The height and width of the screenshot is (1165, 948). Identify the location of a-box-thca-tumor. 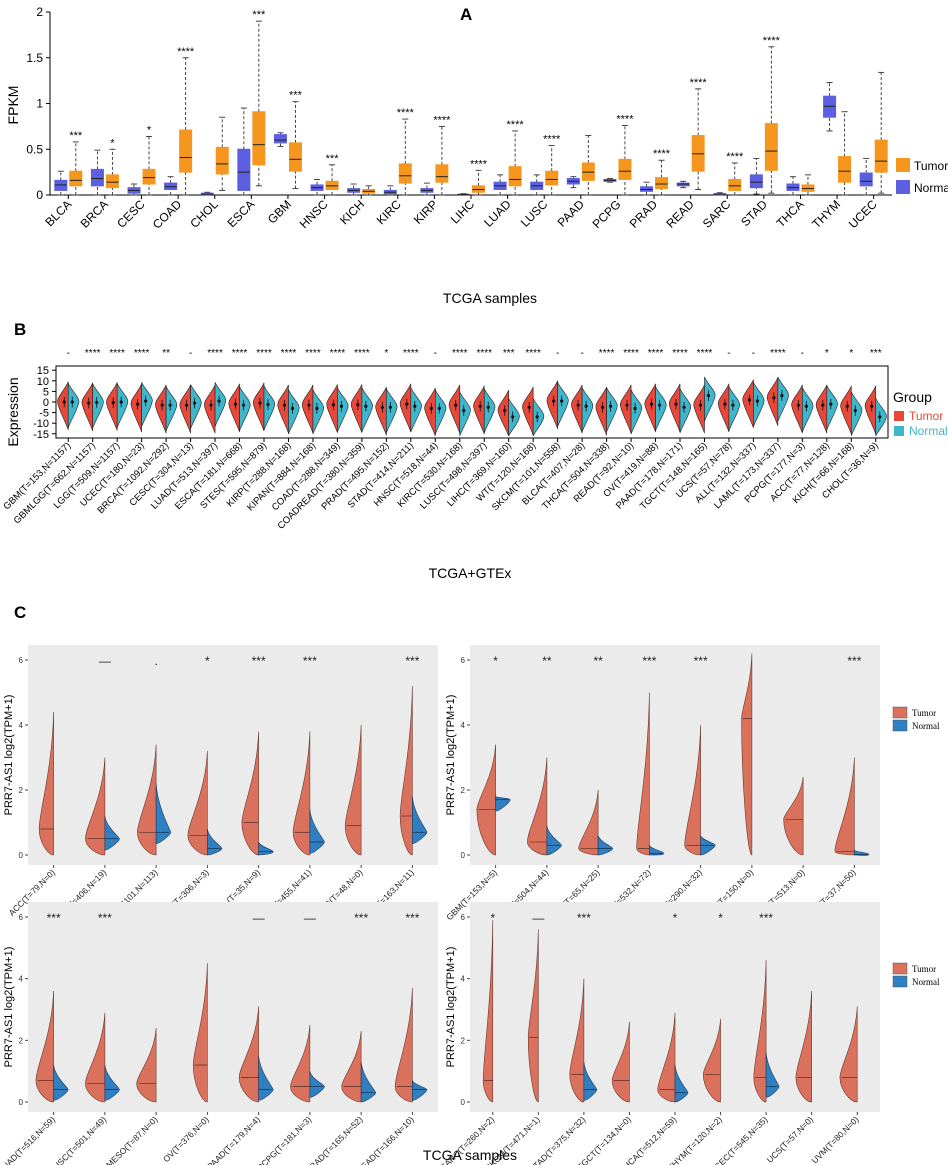
(808, 185).